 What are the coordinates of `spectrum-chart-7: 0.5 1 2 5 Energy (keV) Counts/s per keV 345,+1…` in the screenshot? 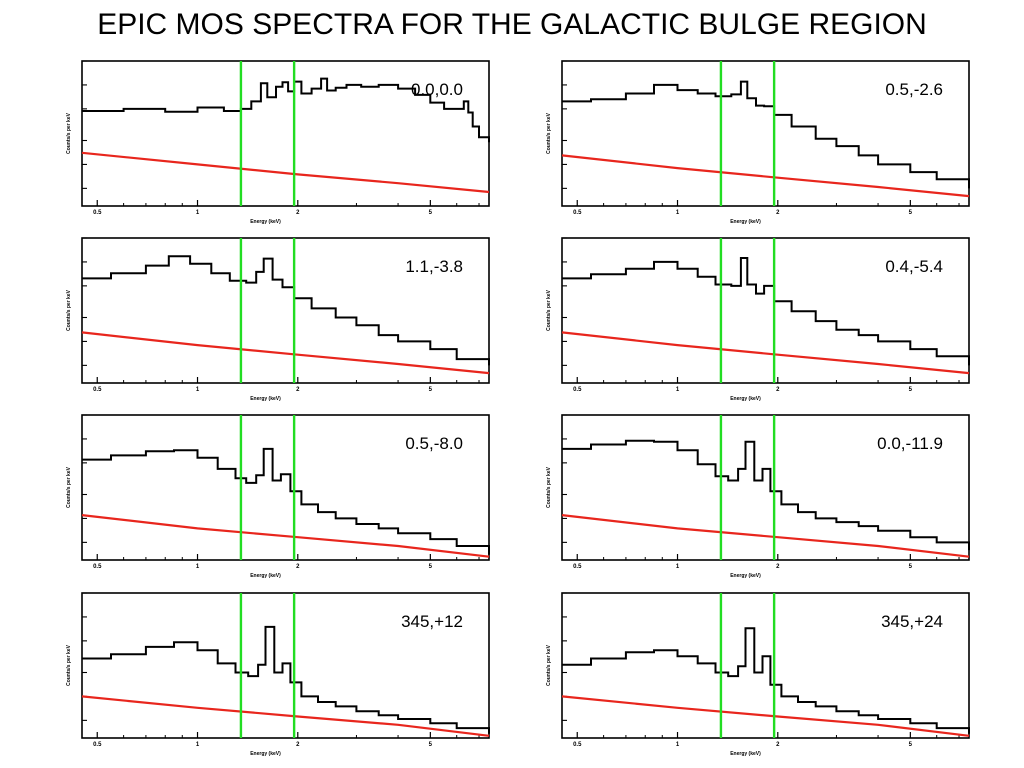 It's located at (278, 674).